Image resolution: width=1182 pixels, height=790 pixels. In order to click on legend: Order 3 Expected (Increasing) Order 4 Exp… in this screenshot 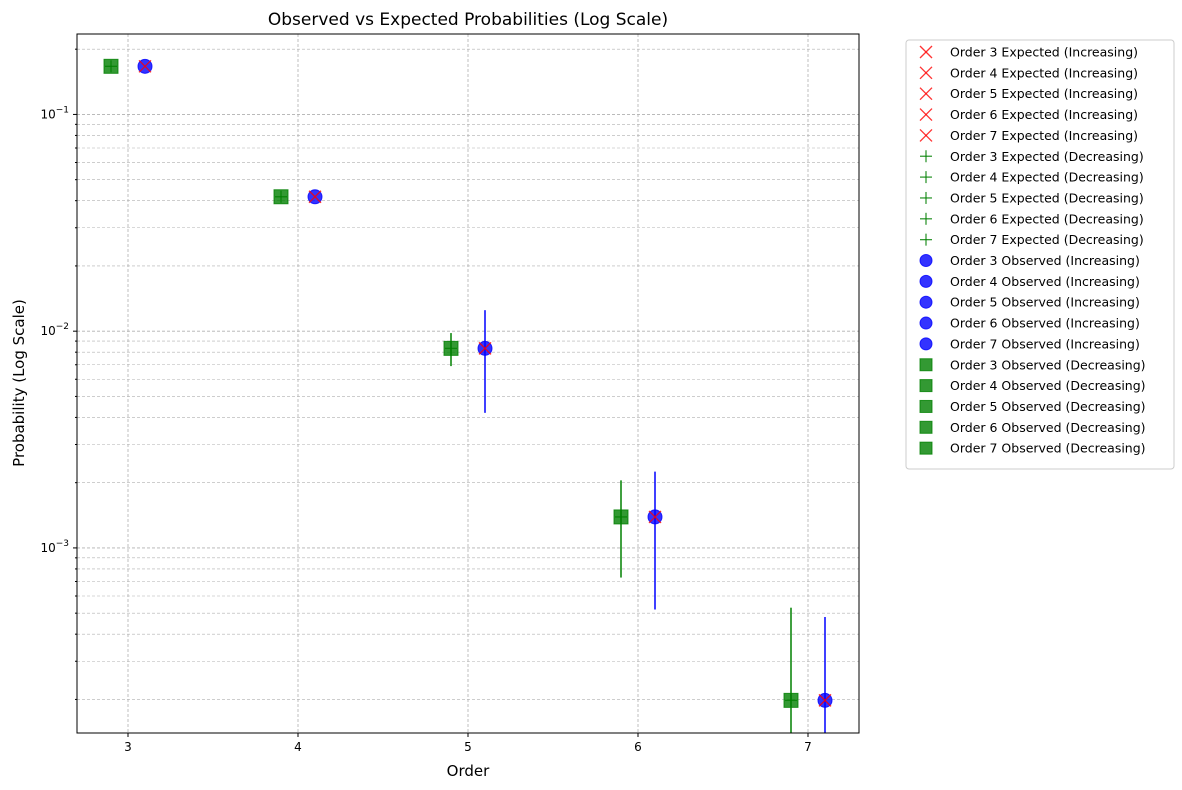, I will do `click(1040, 254)`.